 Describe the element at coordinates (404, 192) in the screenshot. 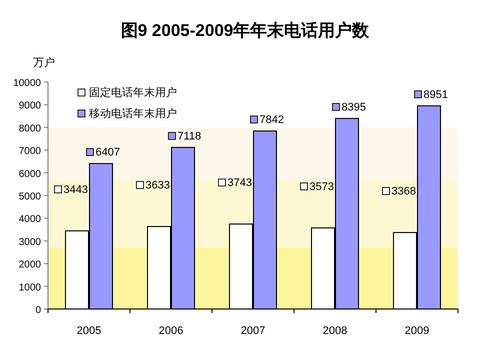

I see `data-label: 3368` at that location.